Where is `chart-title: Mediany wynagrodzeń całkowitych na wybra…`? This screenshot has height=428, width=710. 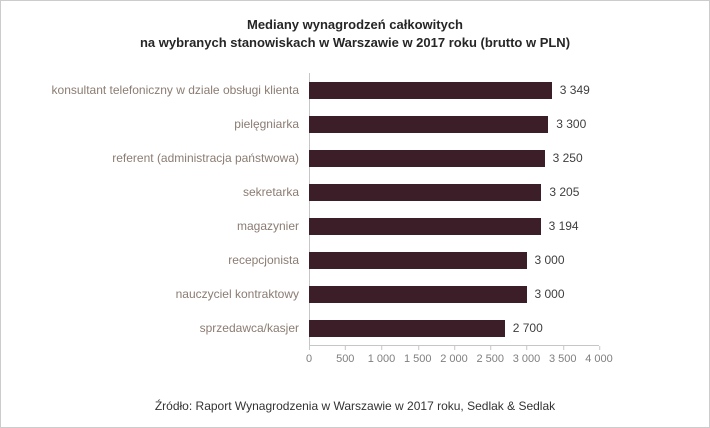 chart-title: Mediany wynagrodzeń całkowitych na wybra… is located at coordinates (355, 26).